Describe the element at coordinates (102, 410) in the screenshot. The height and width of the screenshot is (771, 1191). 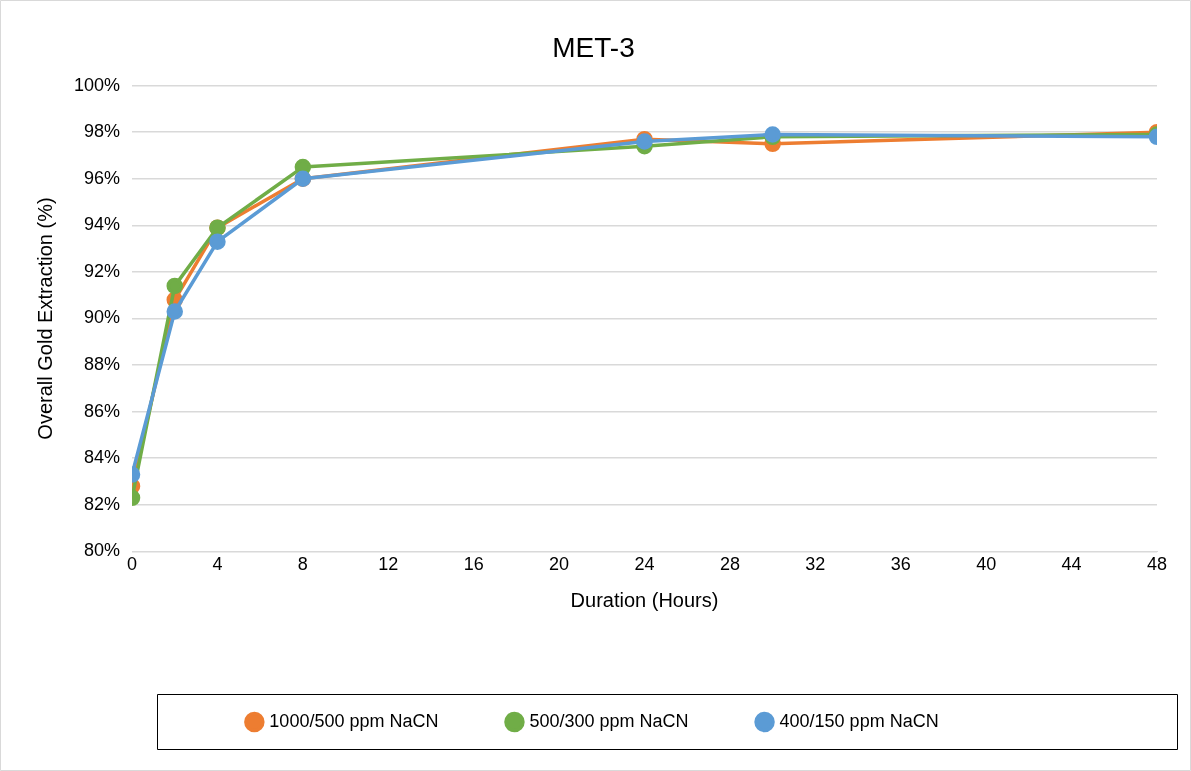
I see `y-tick-label: 86%` at that location.